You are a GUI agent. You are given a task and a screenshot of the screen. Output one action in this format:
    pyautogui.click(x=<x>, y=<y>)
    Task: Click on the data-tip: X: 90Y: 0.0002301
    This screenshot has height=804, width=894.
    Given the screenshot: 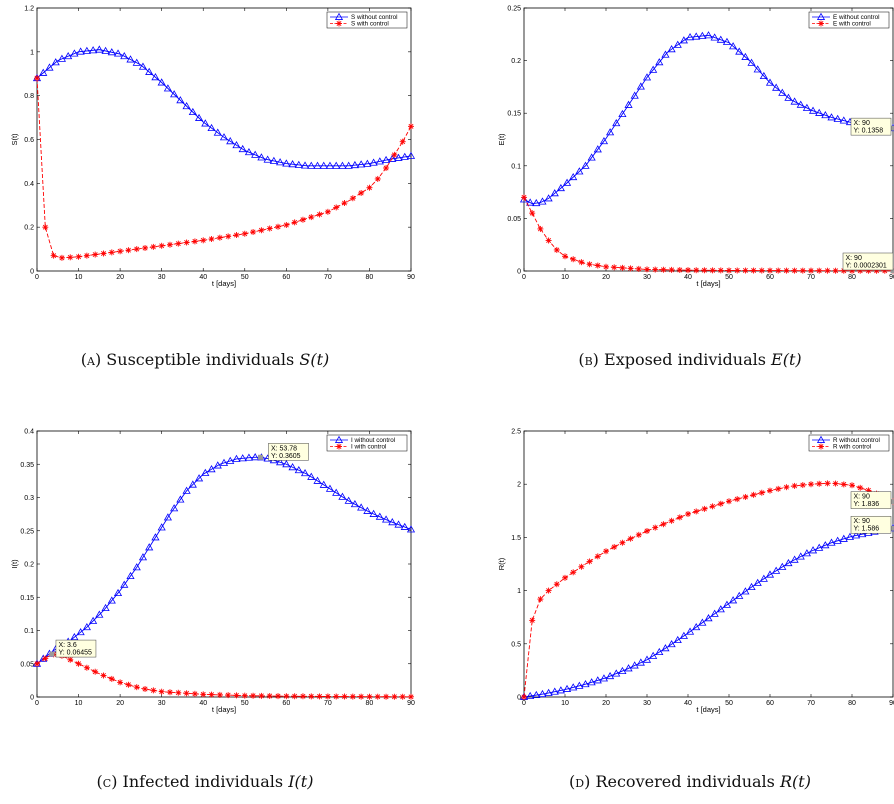 What is the action you would take?
    pyautogui.click(x=868, y=263)
    